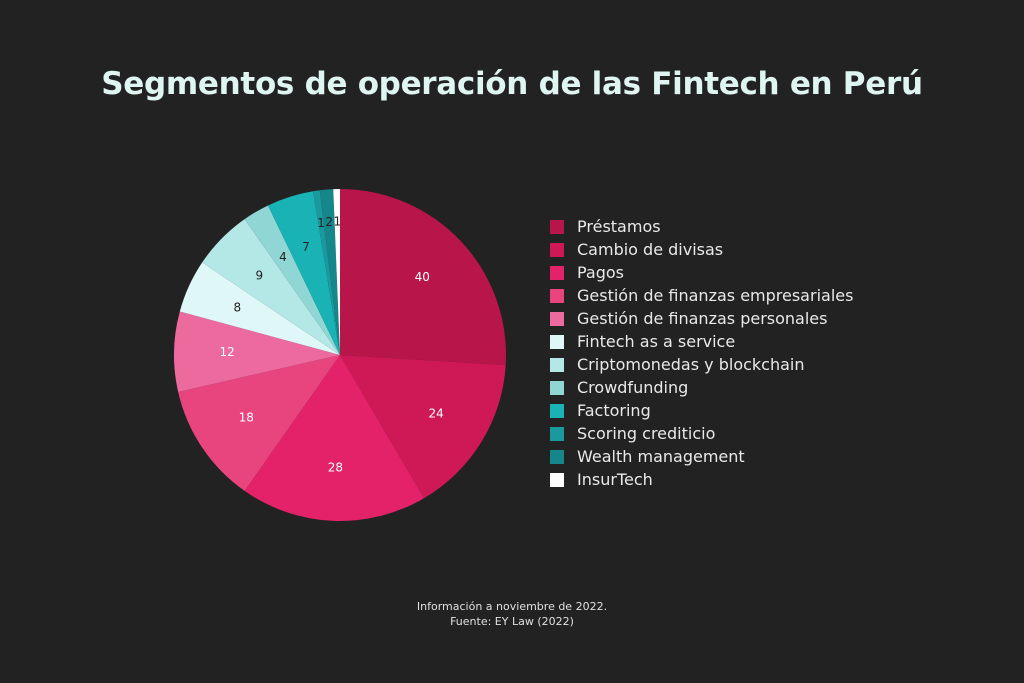  I want to click on legend-item: Wealth management, so click(701, 456).